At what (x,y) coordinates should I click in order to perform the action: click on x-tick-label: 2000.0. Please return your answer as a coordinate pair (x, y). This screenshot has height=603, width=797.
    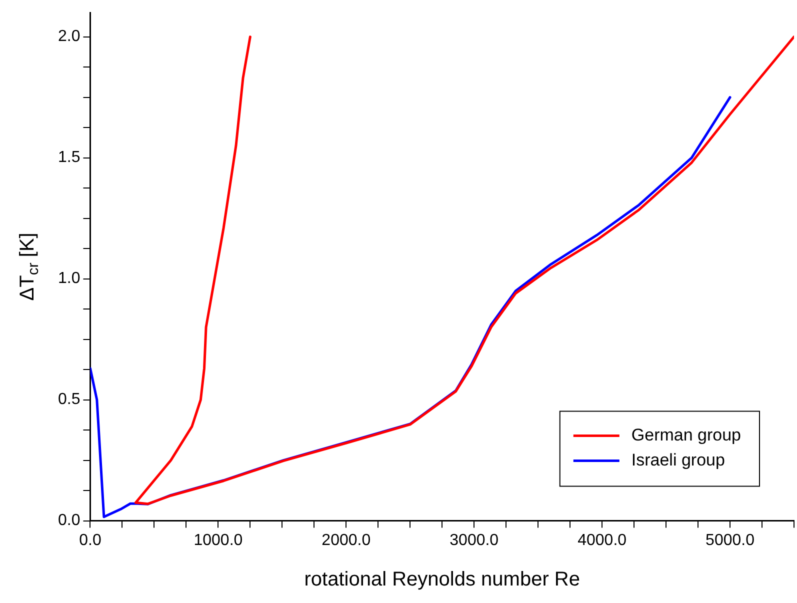
    Looking at the image, I should click on (346, 540).